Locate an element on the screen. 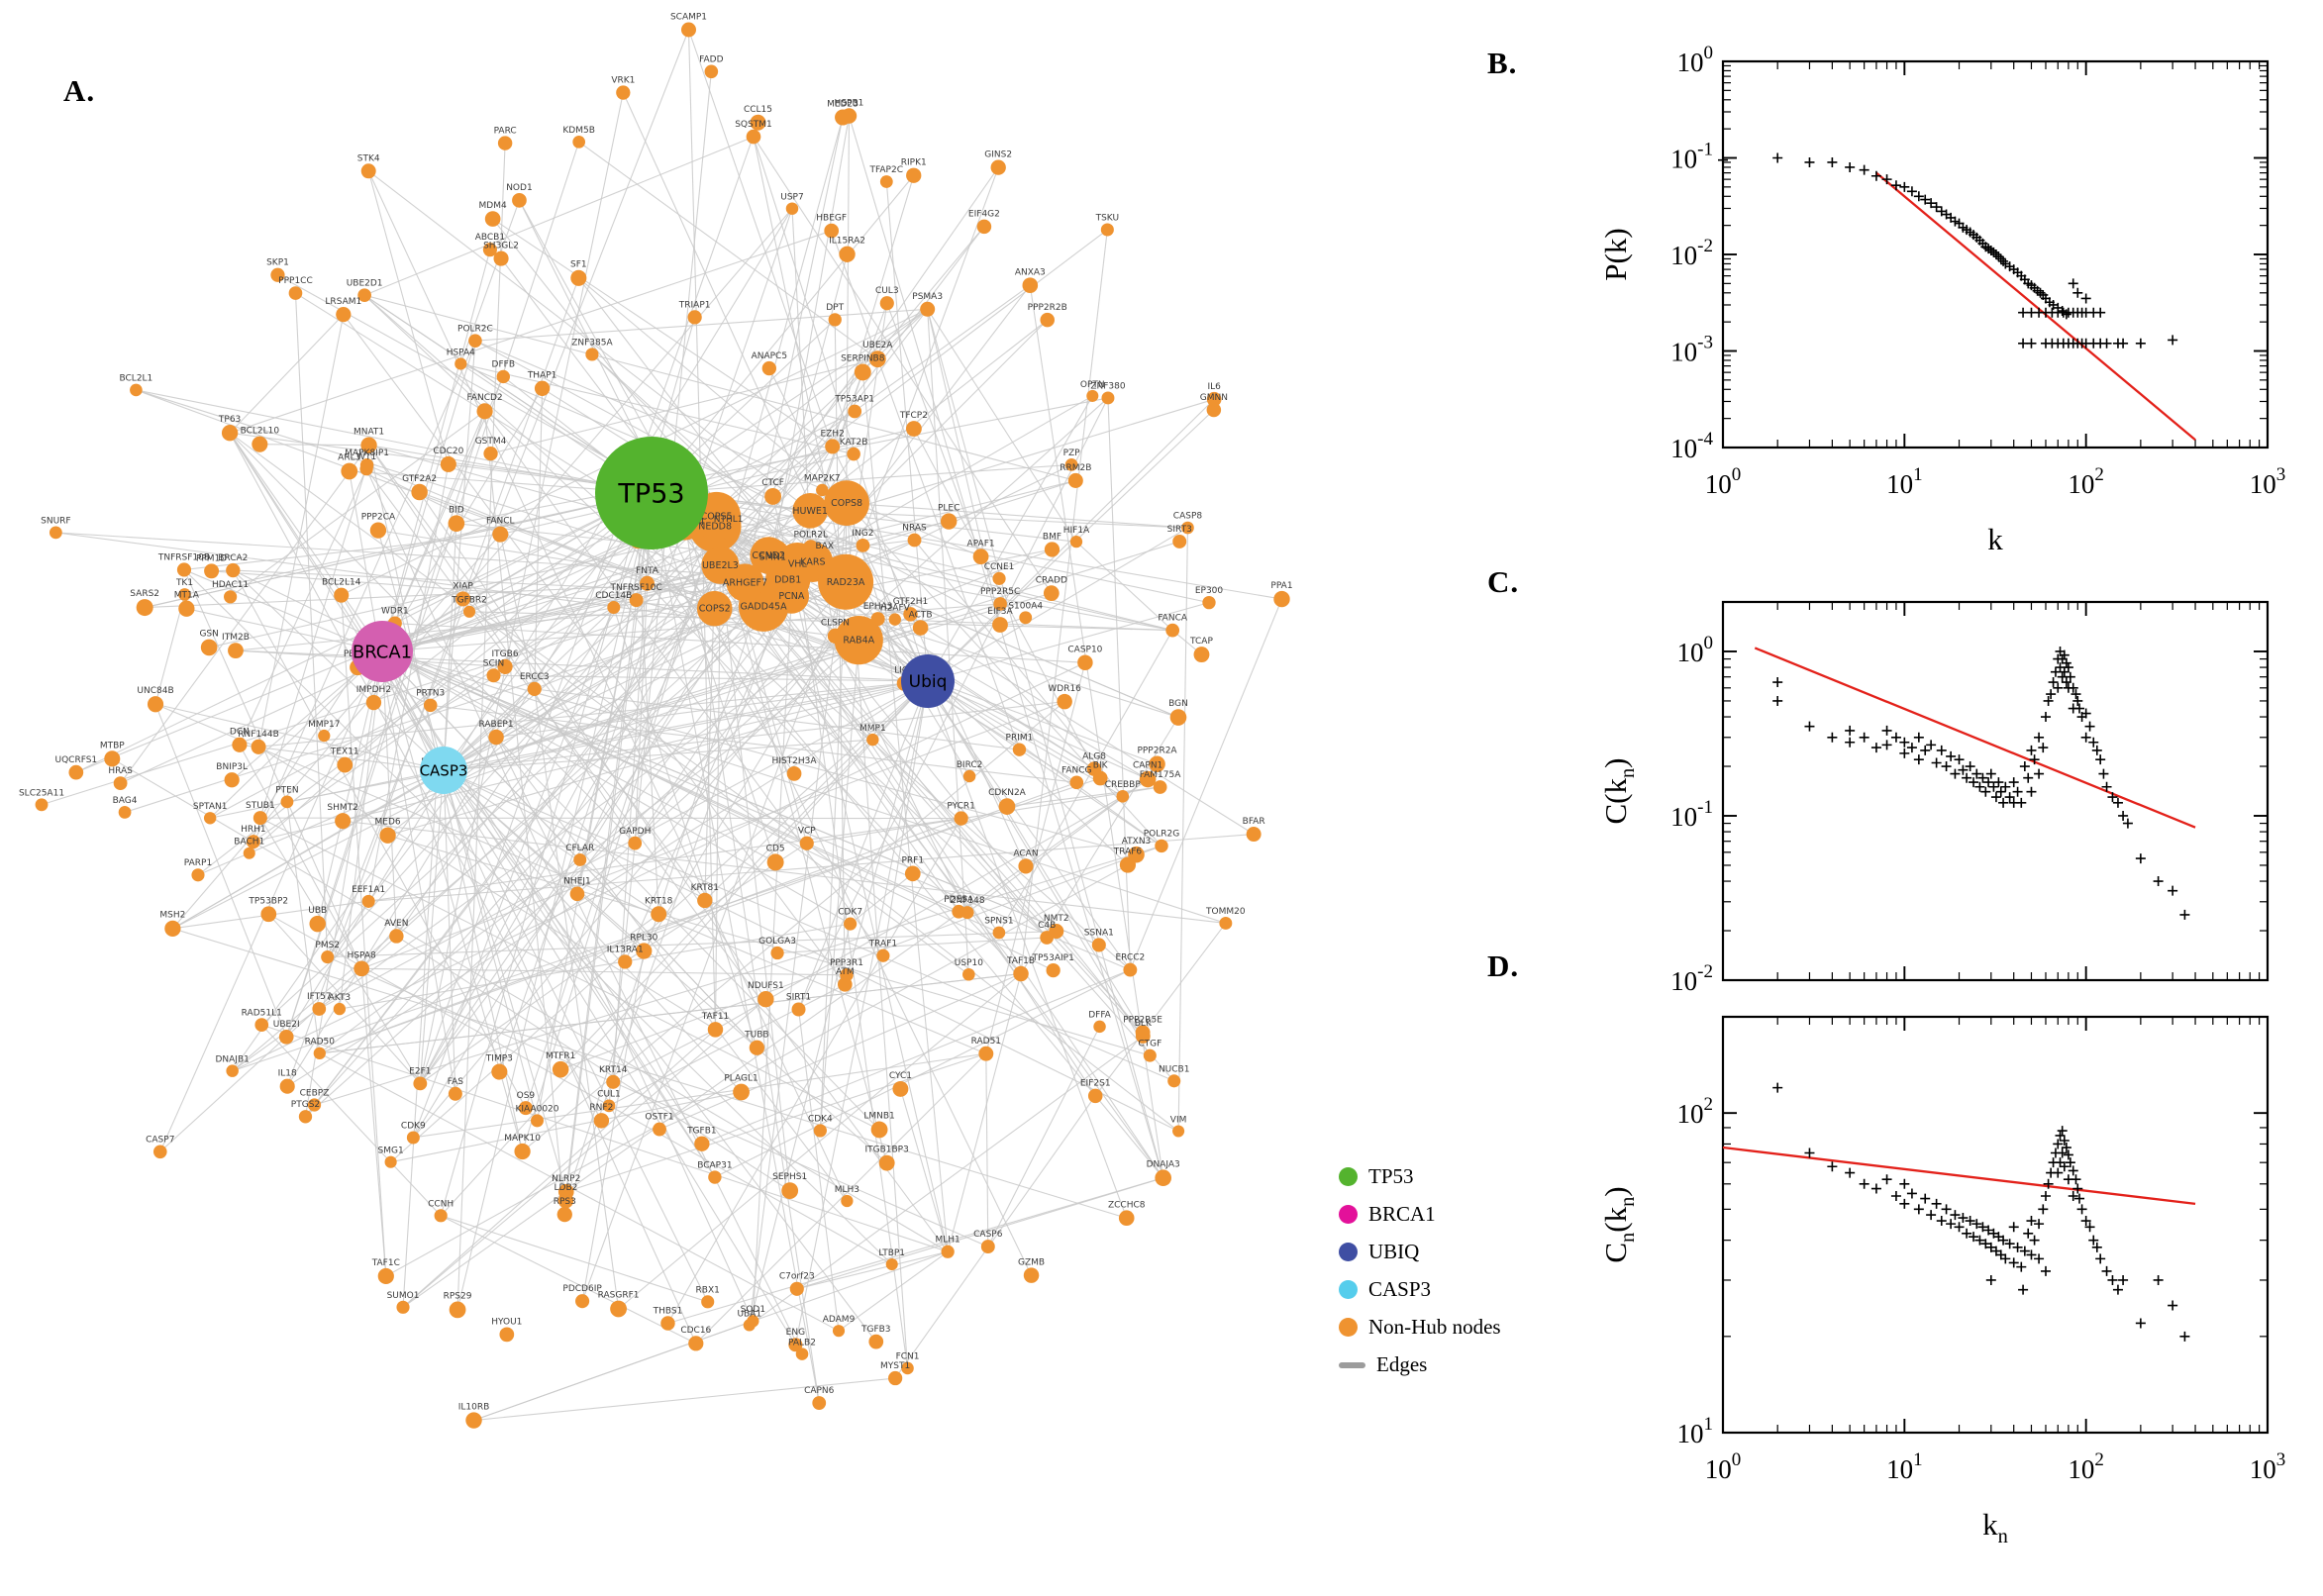  hub-label-tp53: TP53 is located at coordinates (650, 494).